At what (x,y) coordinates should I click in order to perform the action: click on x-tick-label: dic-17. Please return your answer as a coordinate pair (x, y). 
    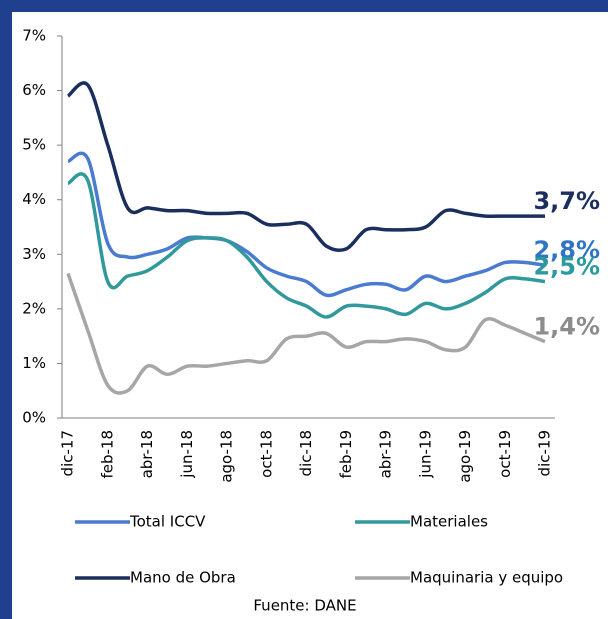
    Looking at the image, I should click on (68, 453).